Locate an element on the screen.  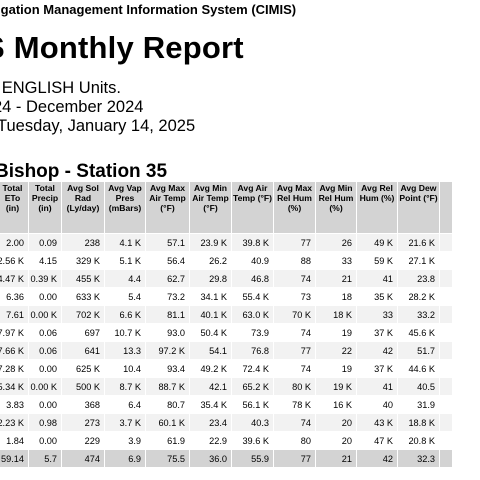
table-cell: 697 is located at coordinates (83, 332).